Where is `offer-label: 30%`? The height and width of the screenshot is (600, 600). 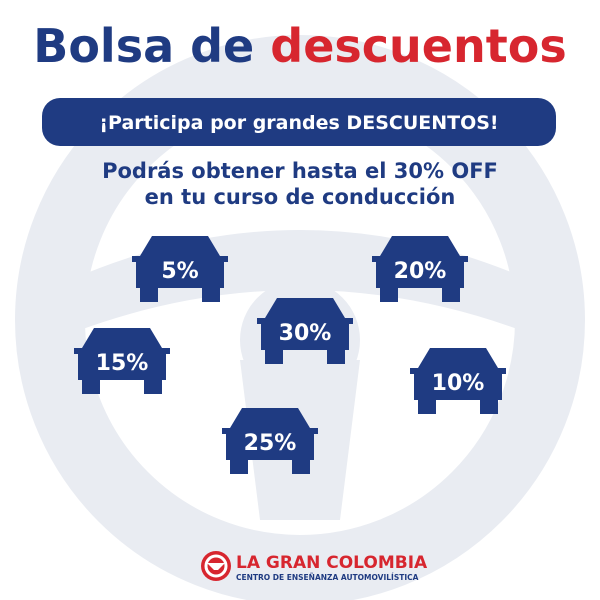 offer-label: 30% is located at coordinates (305, 333).